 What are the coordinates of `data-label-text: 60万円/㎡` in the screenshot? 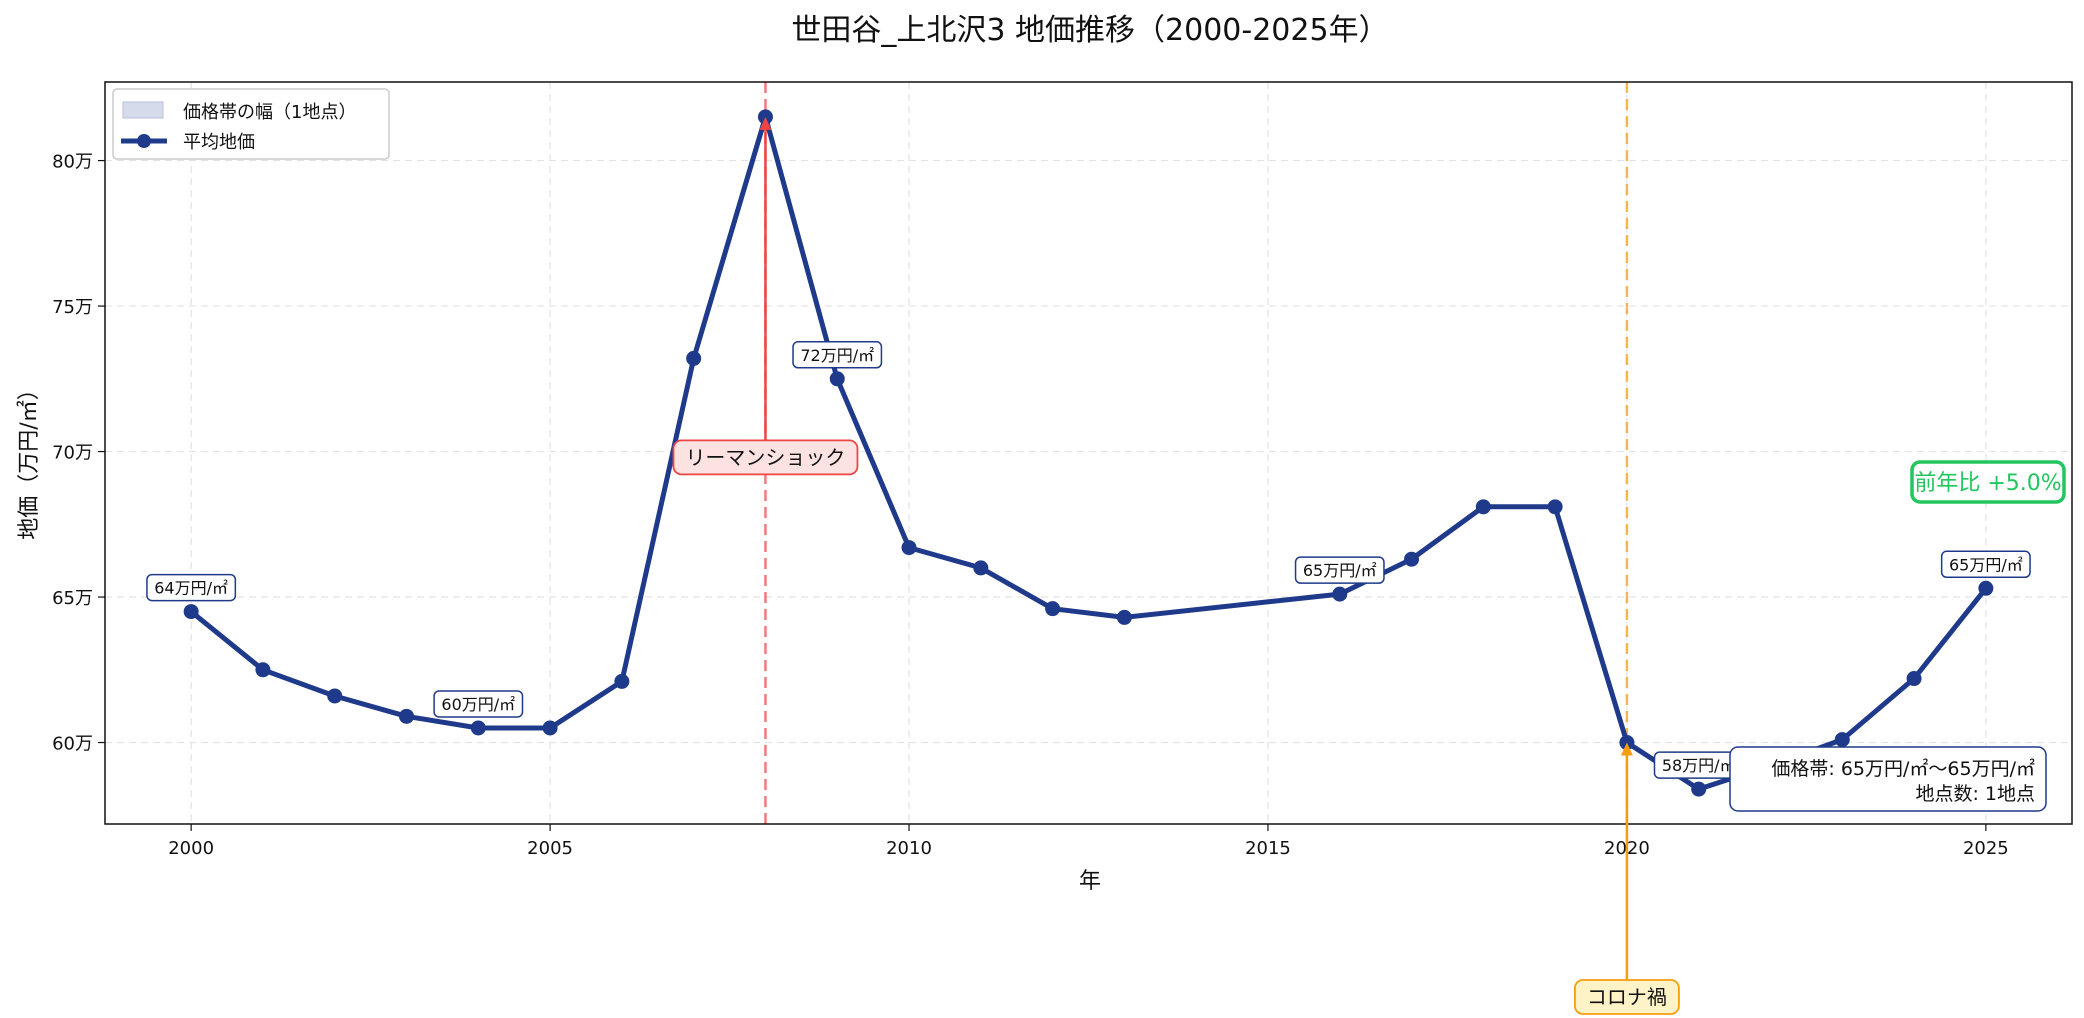 It's located at (478, 704).